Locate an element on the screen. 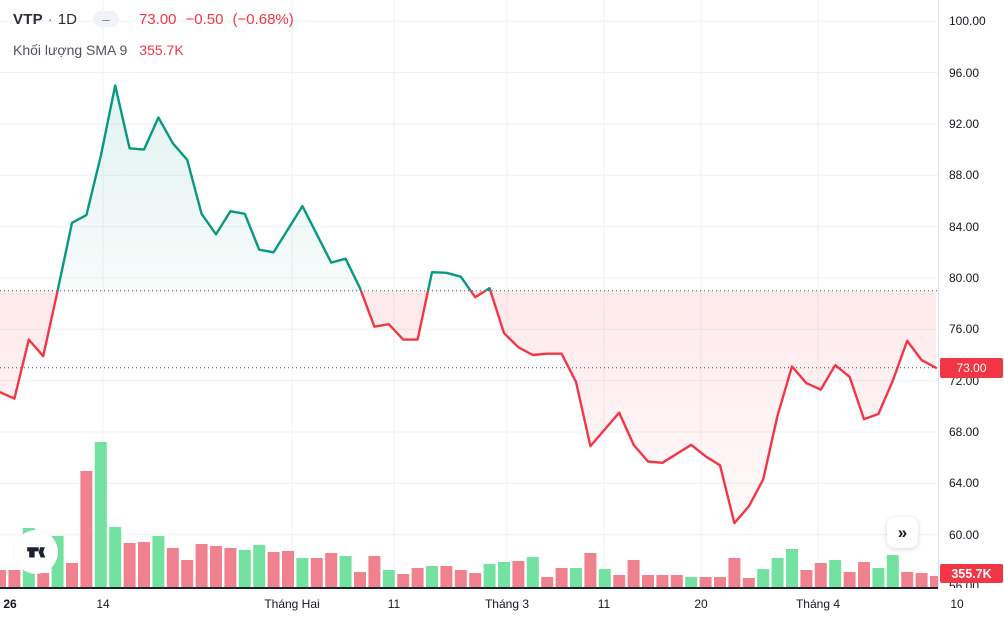 The height and width of the screenshot is (623, 1004). price-change: −0.50 is located at coordinates (204, 19).